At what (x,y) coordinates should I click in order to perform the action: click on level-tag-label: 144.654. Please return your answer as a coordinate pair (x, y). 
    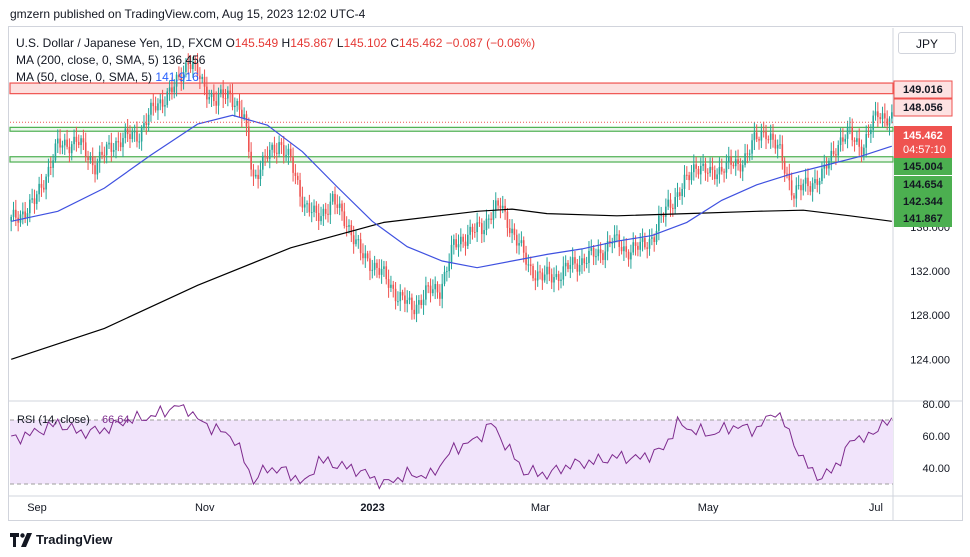
    Looking at the image, I should click on (923, 185).